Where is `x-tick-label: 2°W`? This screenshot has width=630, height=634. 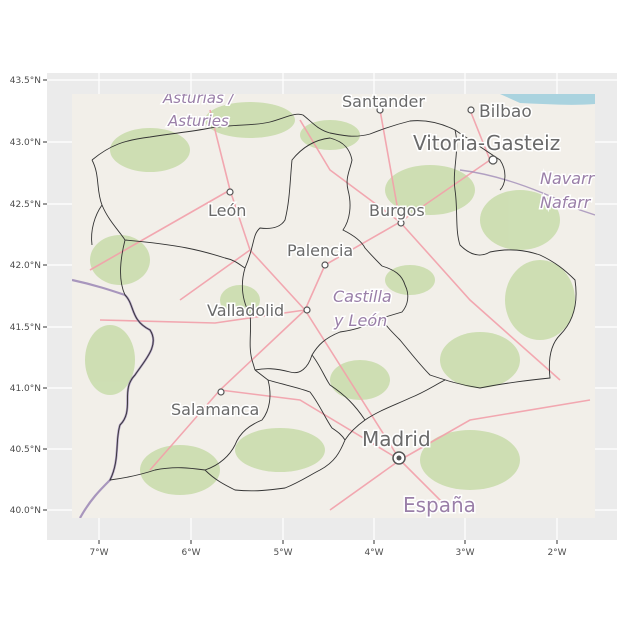 x-tick-label: 2°W is located at coordinates (556, 553).